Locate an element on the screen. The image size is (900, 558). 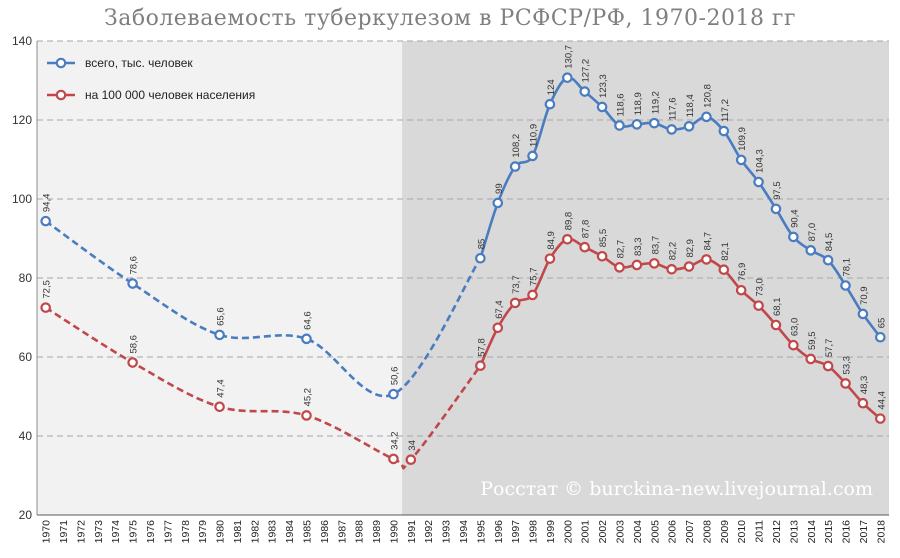
x-tick-label: 1970 is located at coordinates (47, 532).